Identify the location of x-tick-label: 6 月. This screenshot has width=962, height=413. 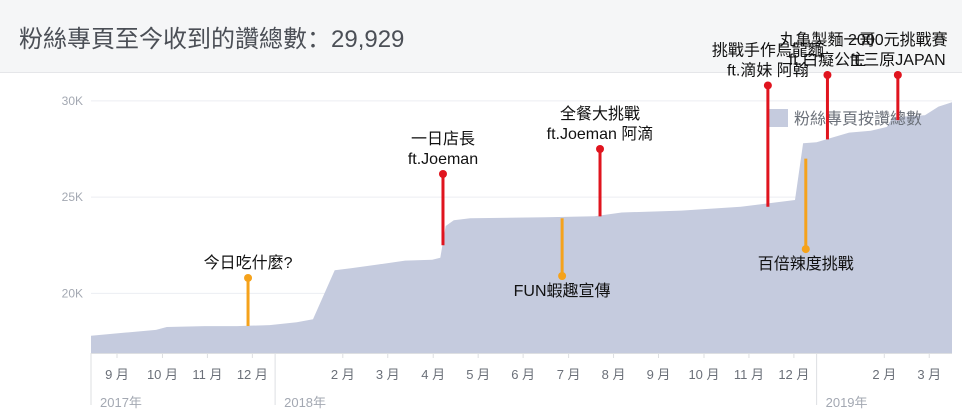
(523, 374).